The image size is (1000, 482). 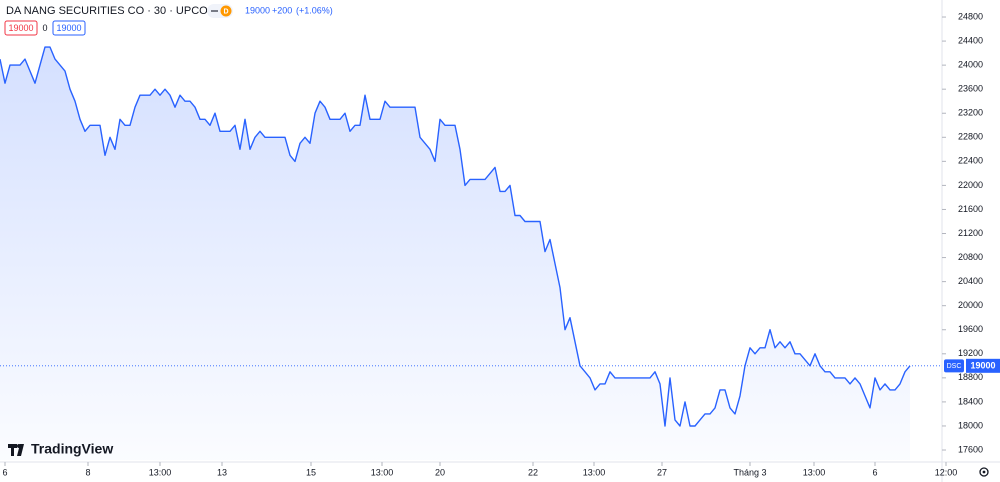 I want to click on y-tick-label: 21600, so click(x=970, y=209).